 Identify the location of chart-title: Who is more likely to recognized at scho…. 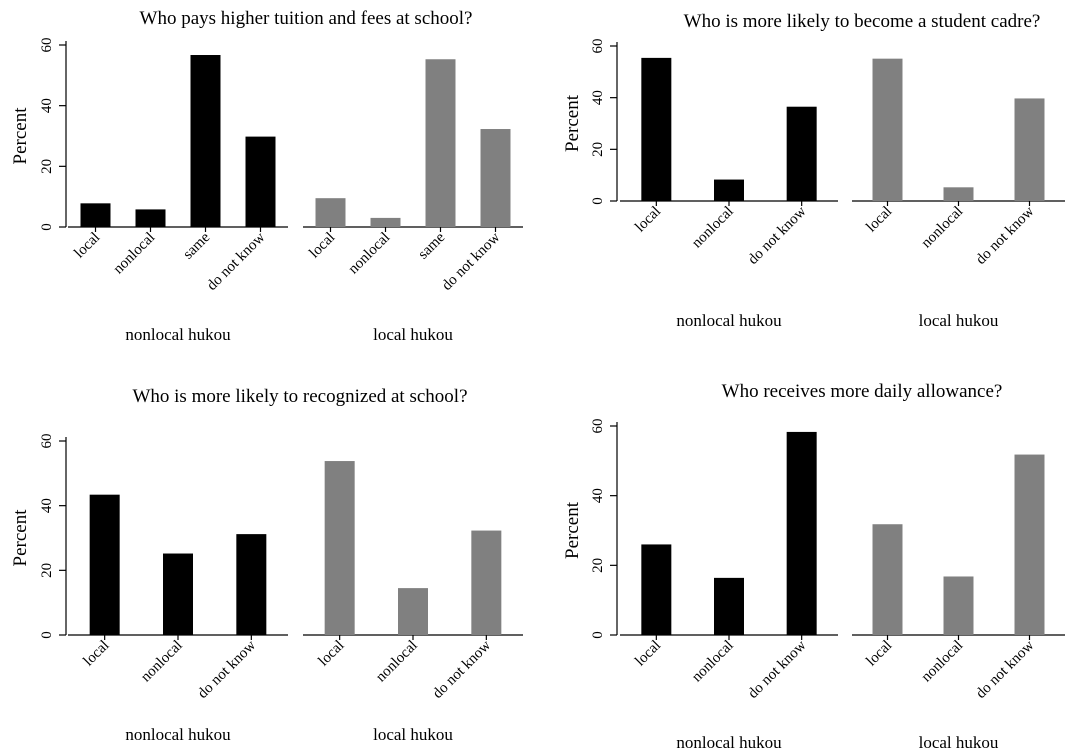
(299, 396).